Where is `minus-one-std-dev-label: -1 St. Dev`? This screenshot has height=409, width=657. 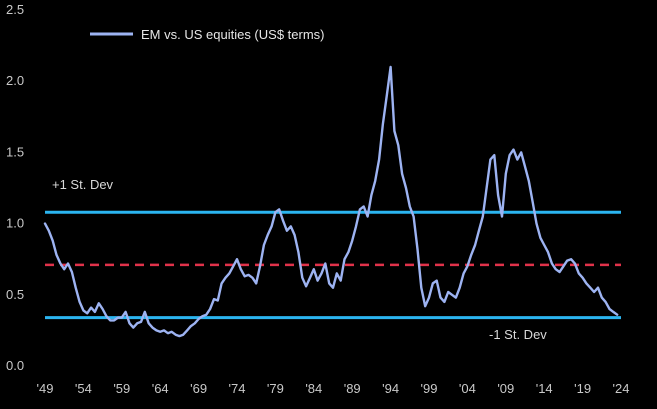
minus-one-std-dev-label: -1 St. Dev is located at coordinates (518, 334).